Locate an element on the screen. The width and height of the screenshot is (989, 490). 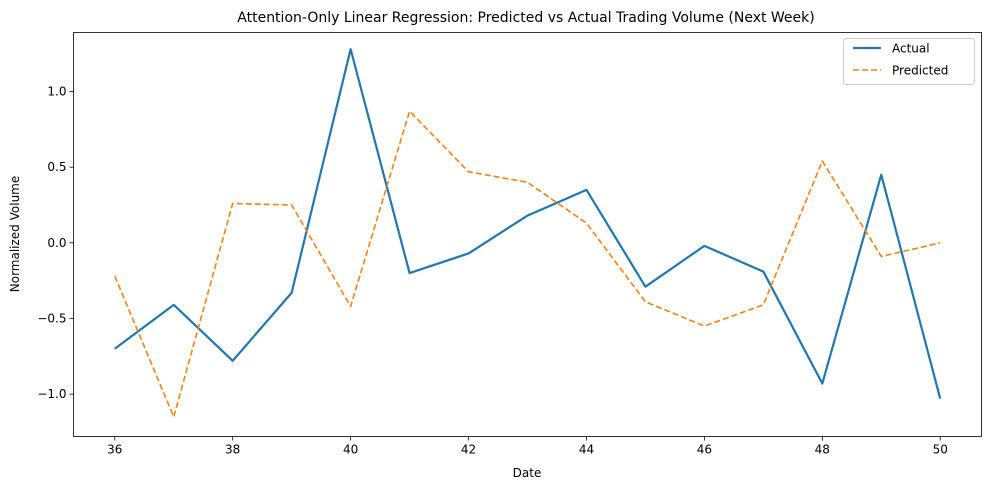
x-tick-label: 42 is located at coordinates (468, 450).